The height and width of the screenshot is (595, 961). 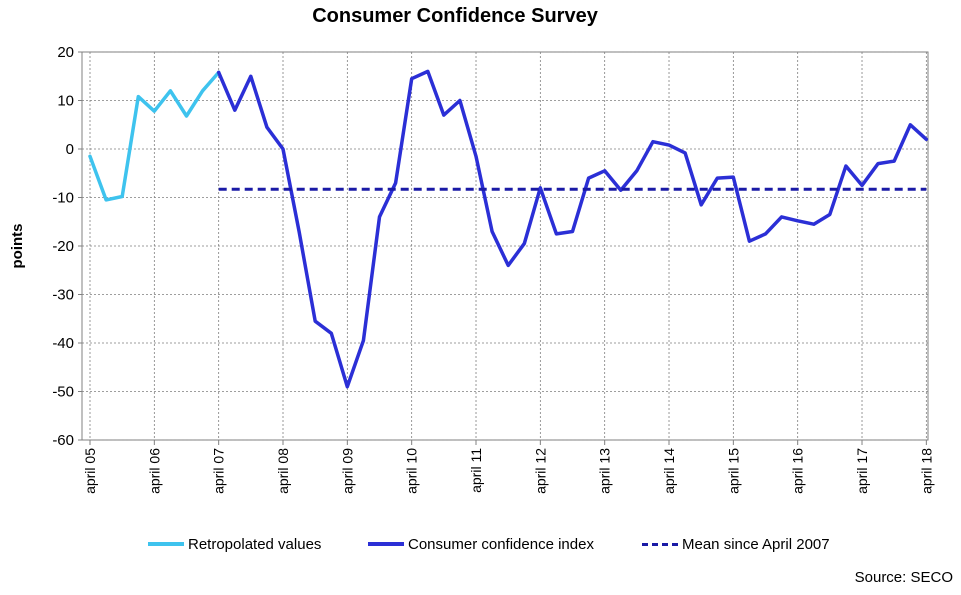 I want to click on x-tick-label: april 17, so click(x=862, y=471).